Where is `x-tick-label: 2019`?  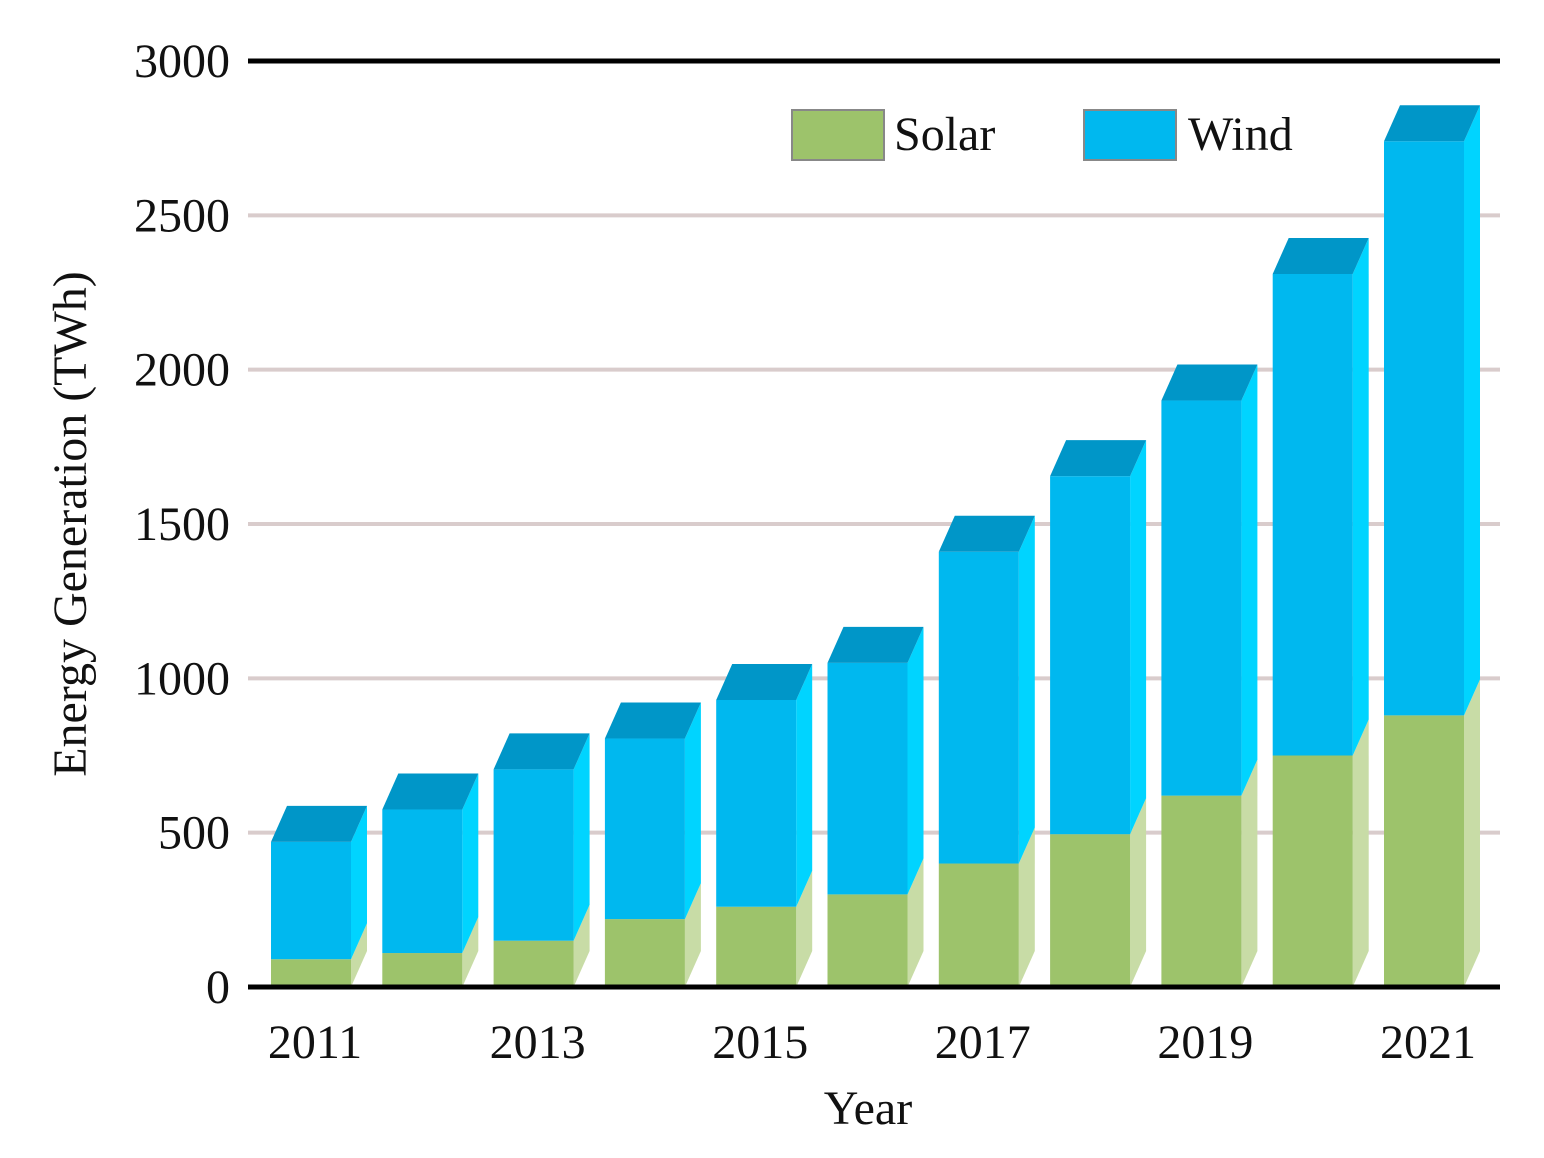
x-tick-label: 2019 is located at coordinates (1205, 1042).